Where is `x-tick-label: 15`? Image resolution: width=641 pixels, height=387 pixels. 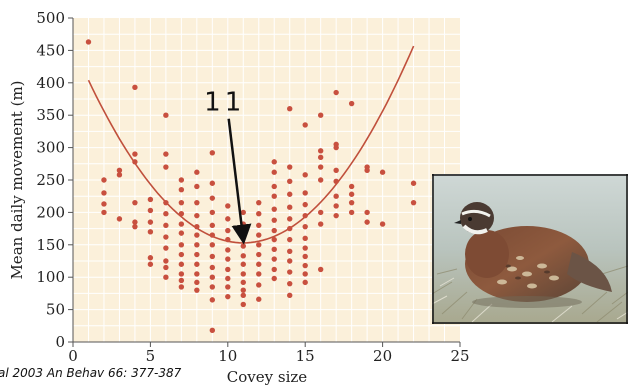 x-tick-label: 15 is located at coordinates (305, 356).